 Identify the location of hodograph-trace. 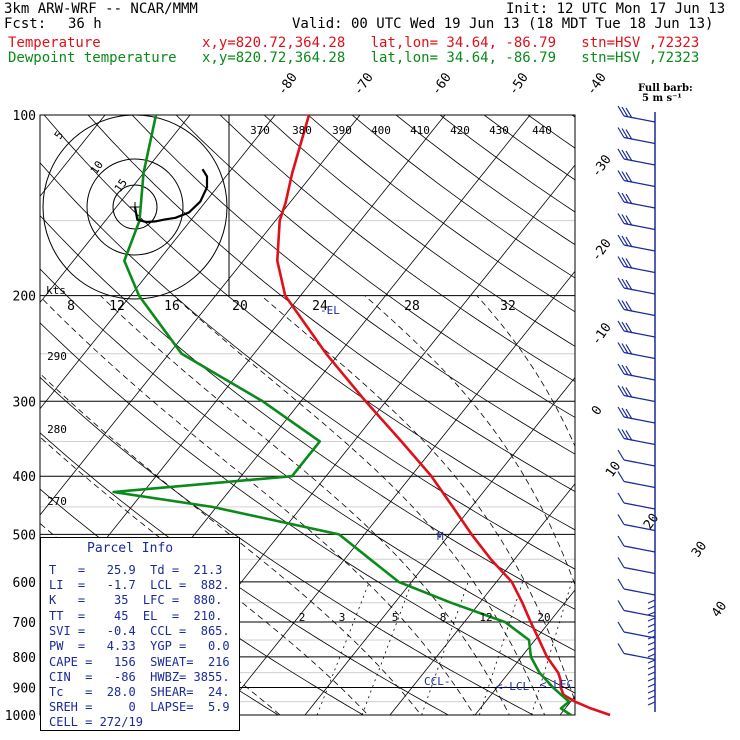
(171, 196).